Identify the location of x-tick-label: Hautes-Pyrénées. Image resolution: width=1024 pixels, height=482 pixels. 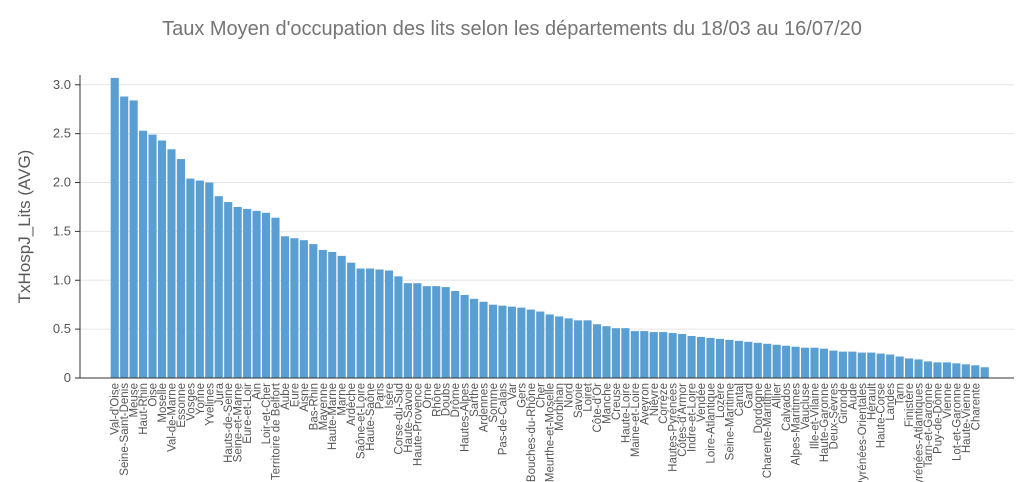
(674, 427).